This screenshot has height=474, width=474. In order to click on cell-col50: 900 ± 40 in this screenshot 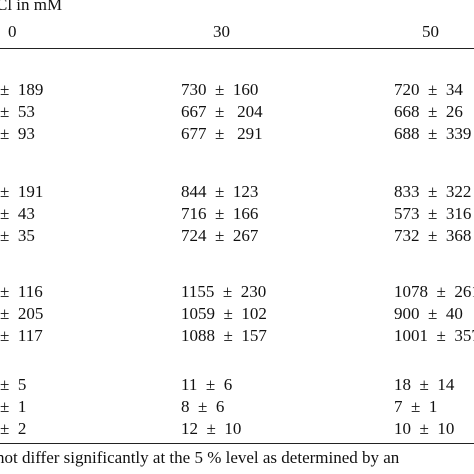, I will do `click(428, 313)`.